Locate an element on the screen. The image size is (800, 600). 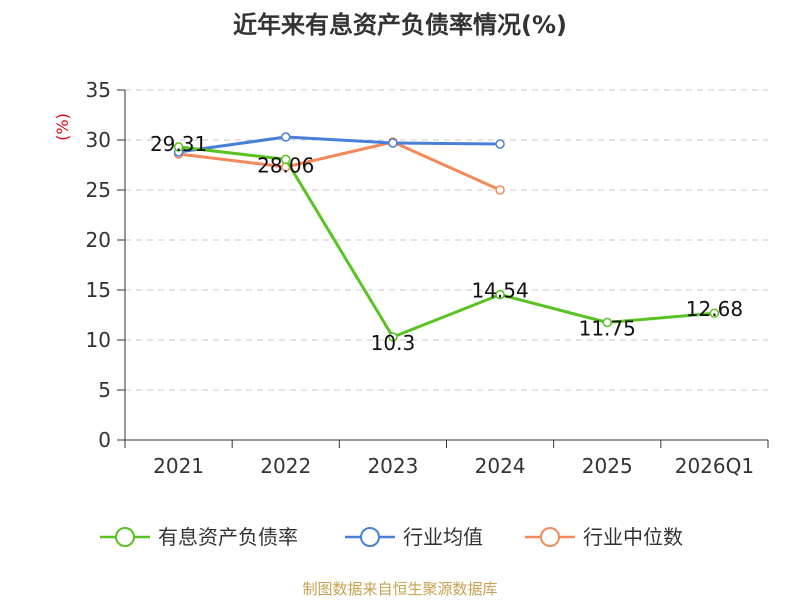
x-tick-label: 2026Q1 is located at coordinates (714, 466).